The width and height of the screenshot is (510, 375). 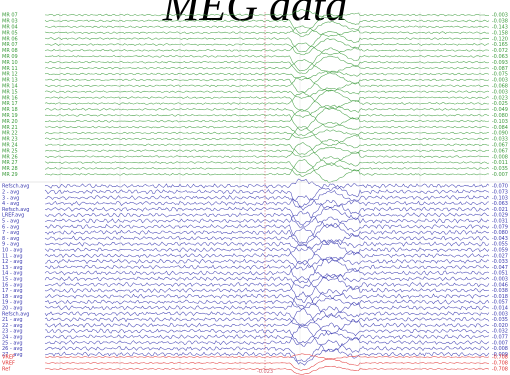 I want to click on channel-label: 23 - avg, so click(x=12, y=332).